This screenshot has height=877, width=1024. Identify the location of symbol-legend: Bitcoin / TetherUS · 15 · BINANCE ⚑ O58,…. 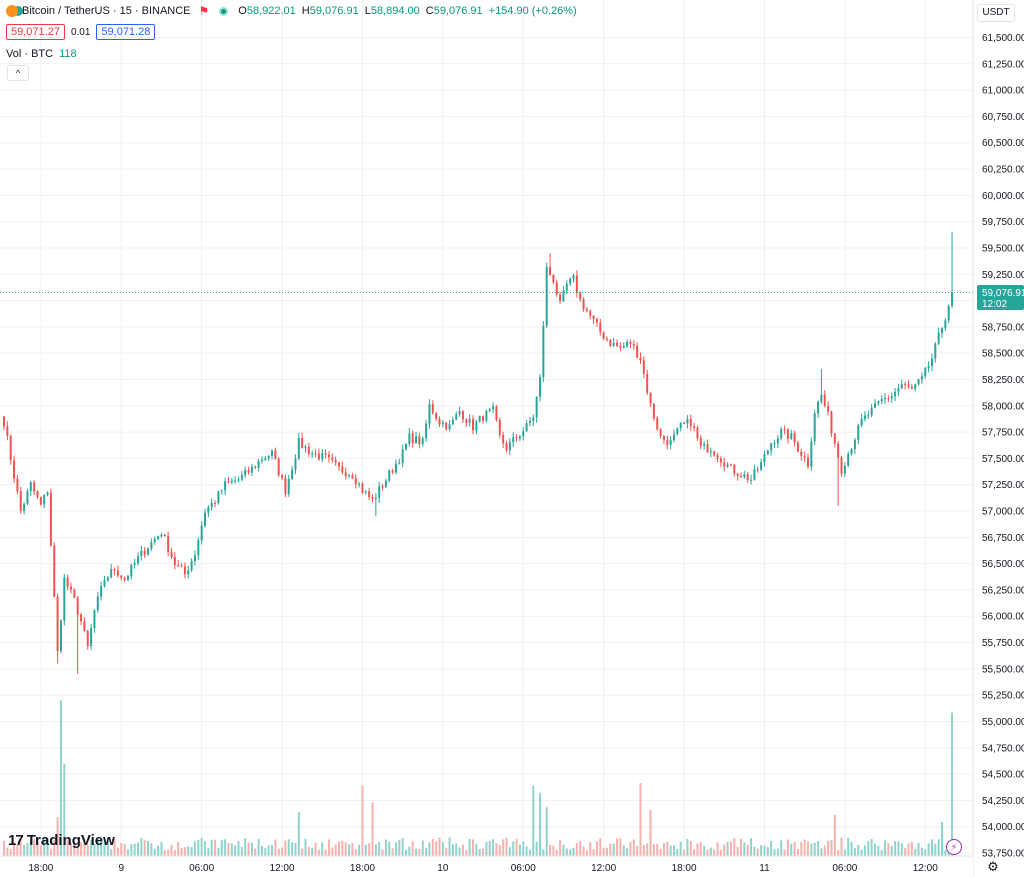
(294, 11).